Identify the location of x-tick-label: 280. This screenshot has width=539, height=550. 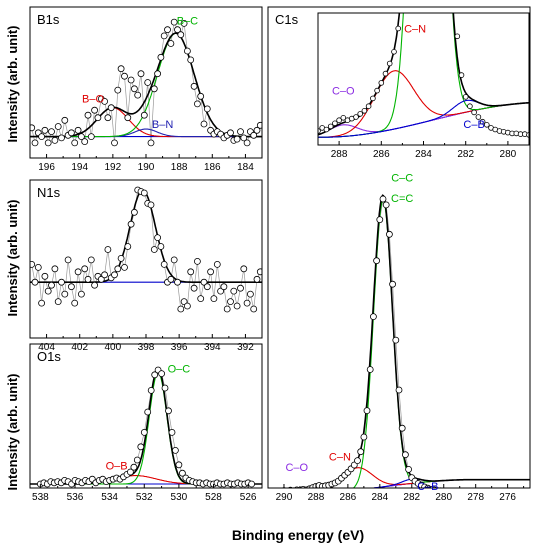
(443, 497).